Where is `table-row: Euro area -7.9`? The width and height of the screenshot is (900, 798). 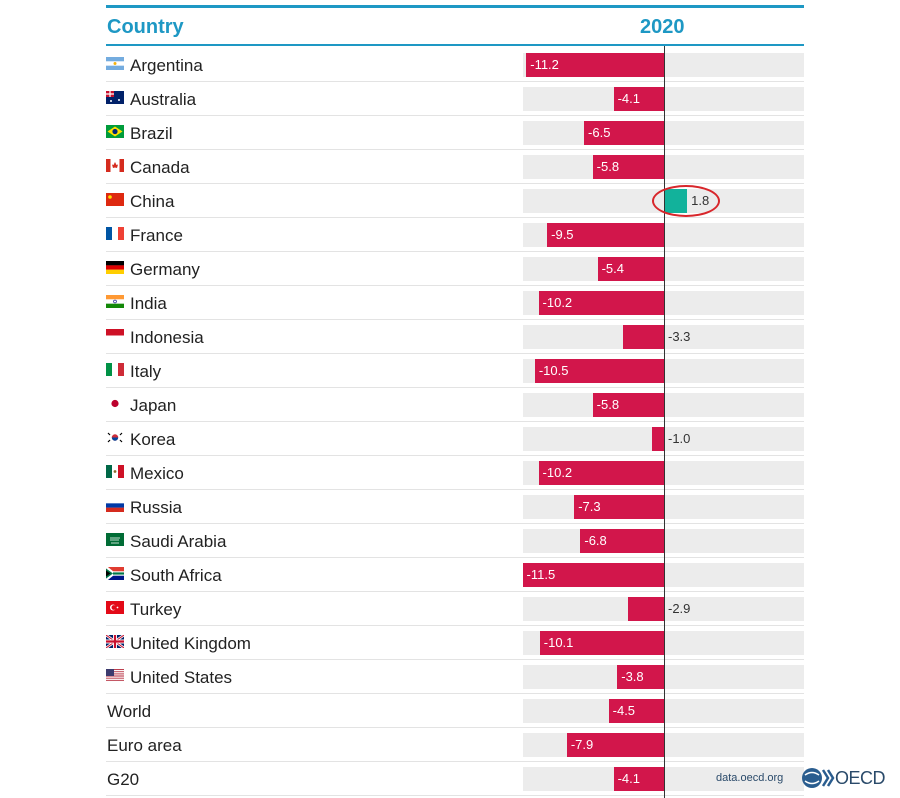
table-row: Euro area -7.9 is located at coordinates (455, 745).